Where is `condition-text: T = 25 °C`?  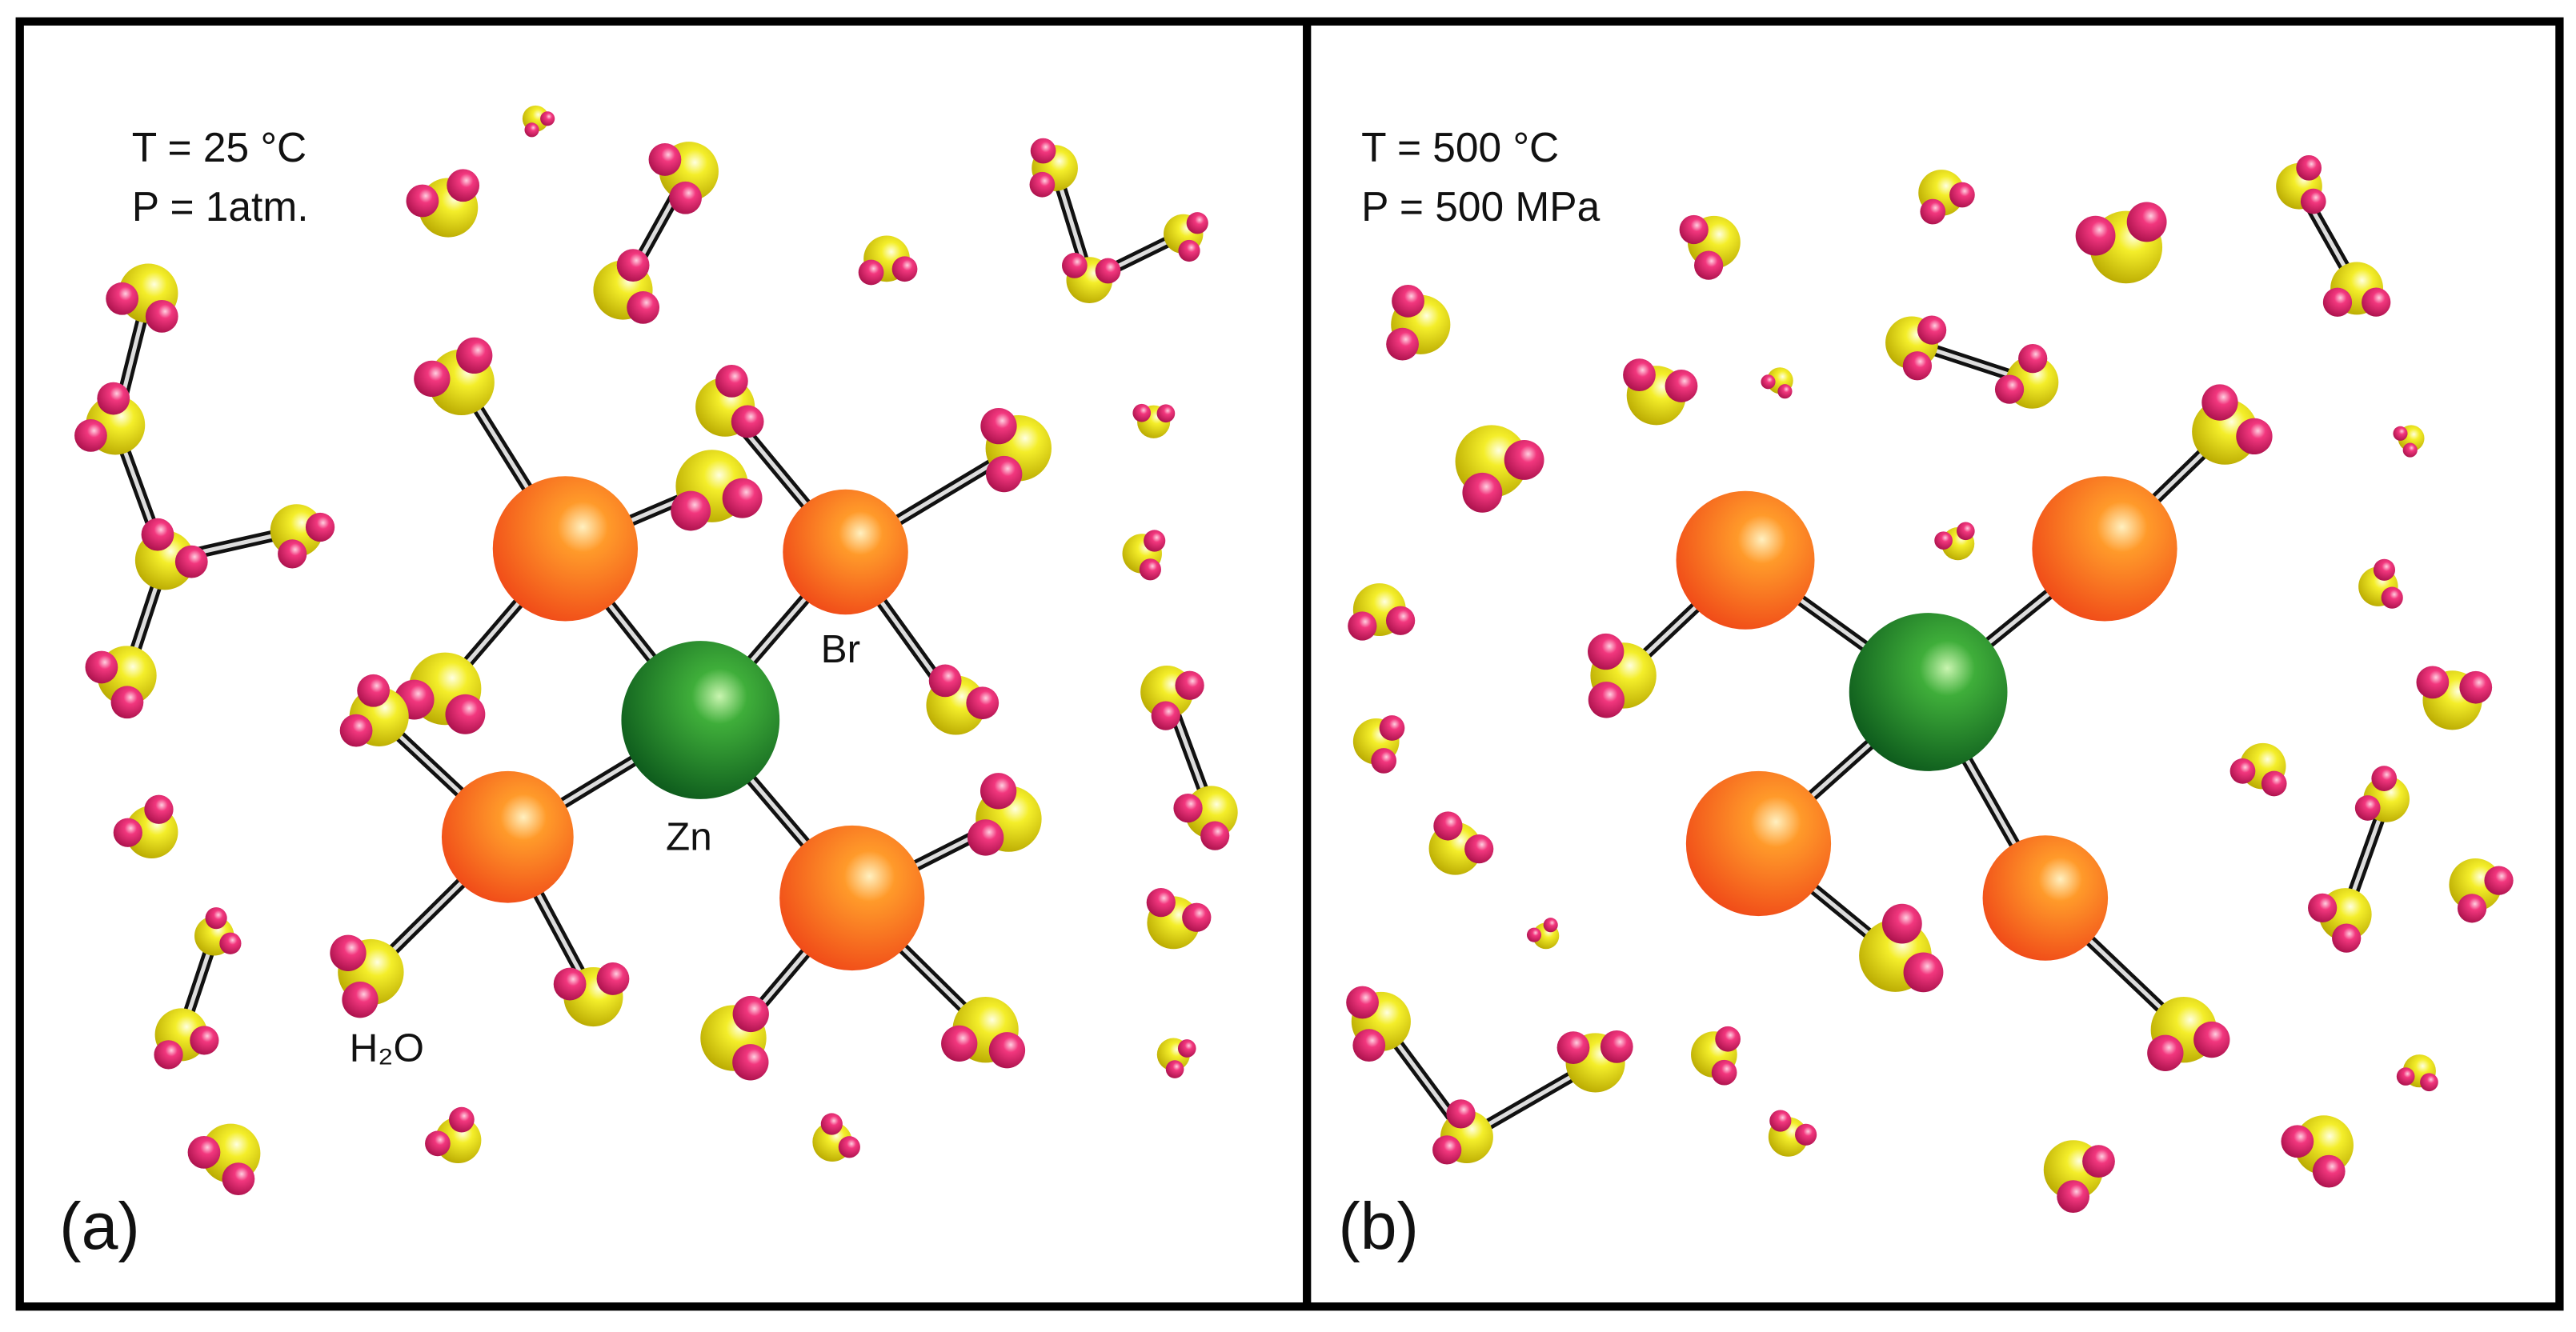
condition-text: T = 25 °C is located at coordinates (219, 147).